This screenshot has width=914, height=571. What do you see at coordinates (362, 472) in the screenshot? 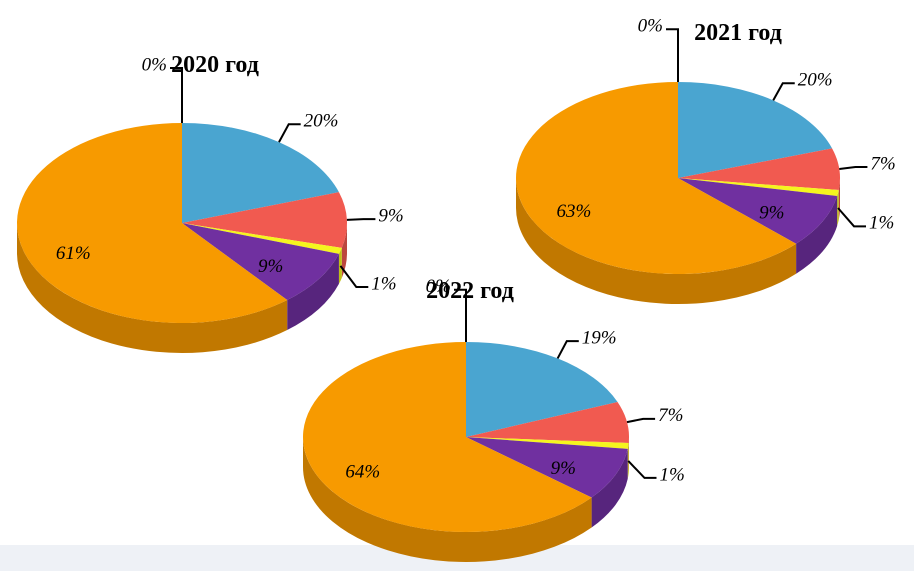
I see `data-label: 64%` at bounding box center [362, 472].